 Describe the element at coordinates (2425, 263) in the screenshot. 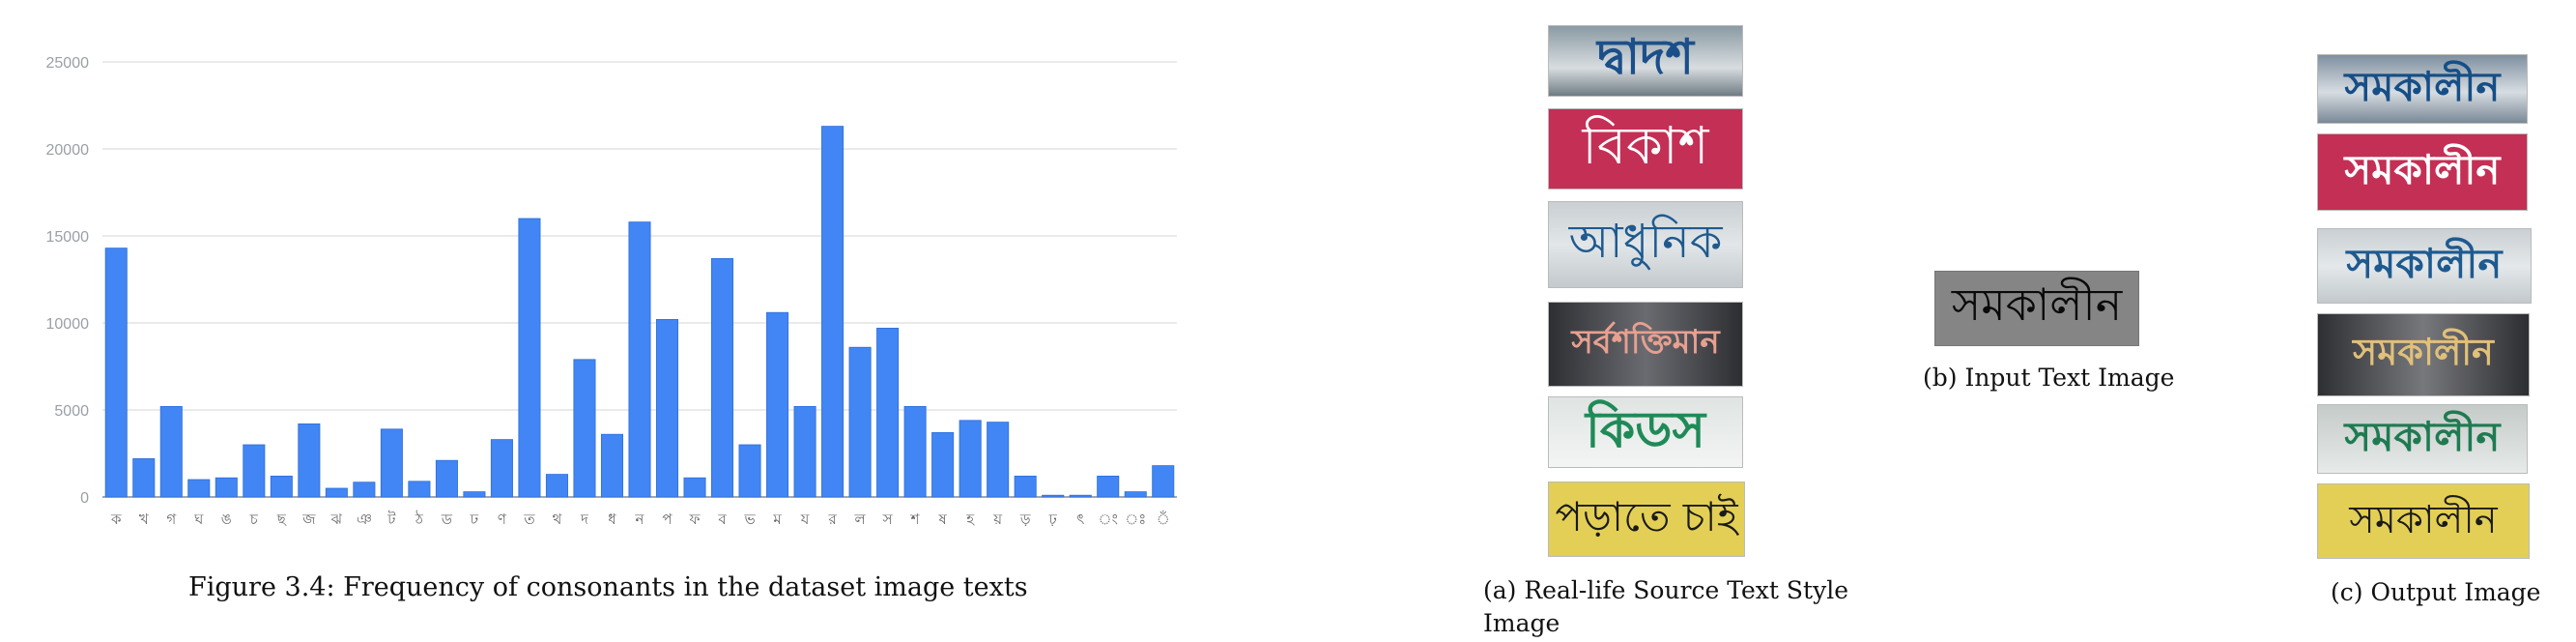

I see `output-word-3: সমকালীন` at that location.